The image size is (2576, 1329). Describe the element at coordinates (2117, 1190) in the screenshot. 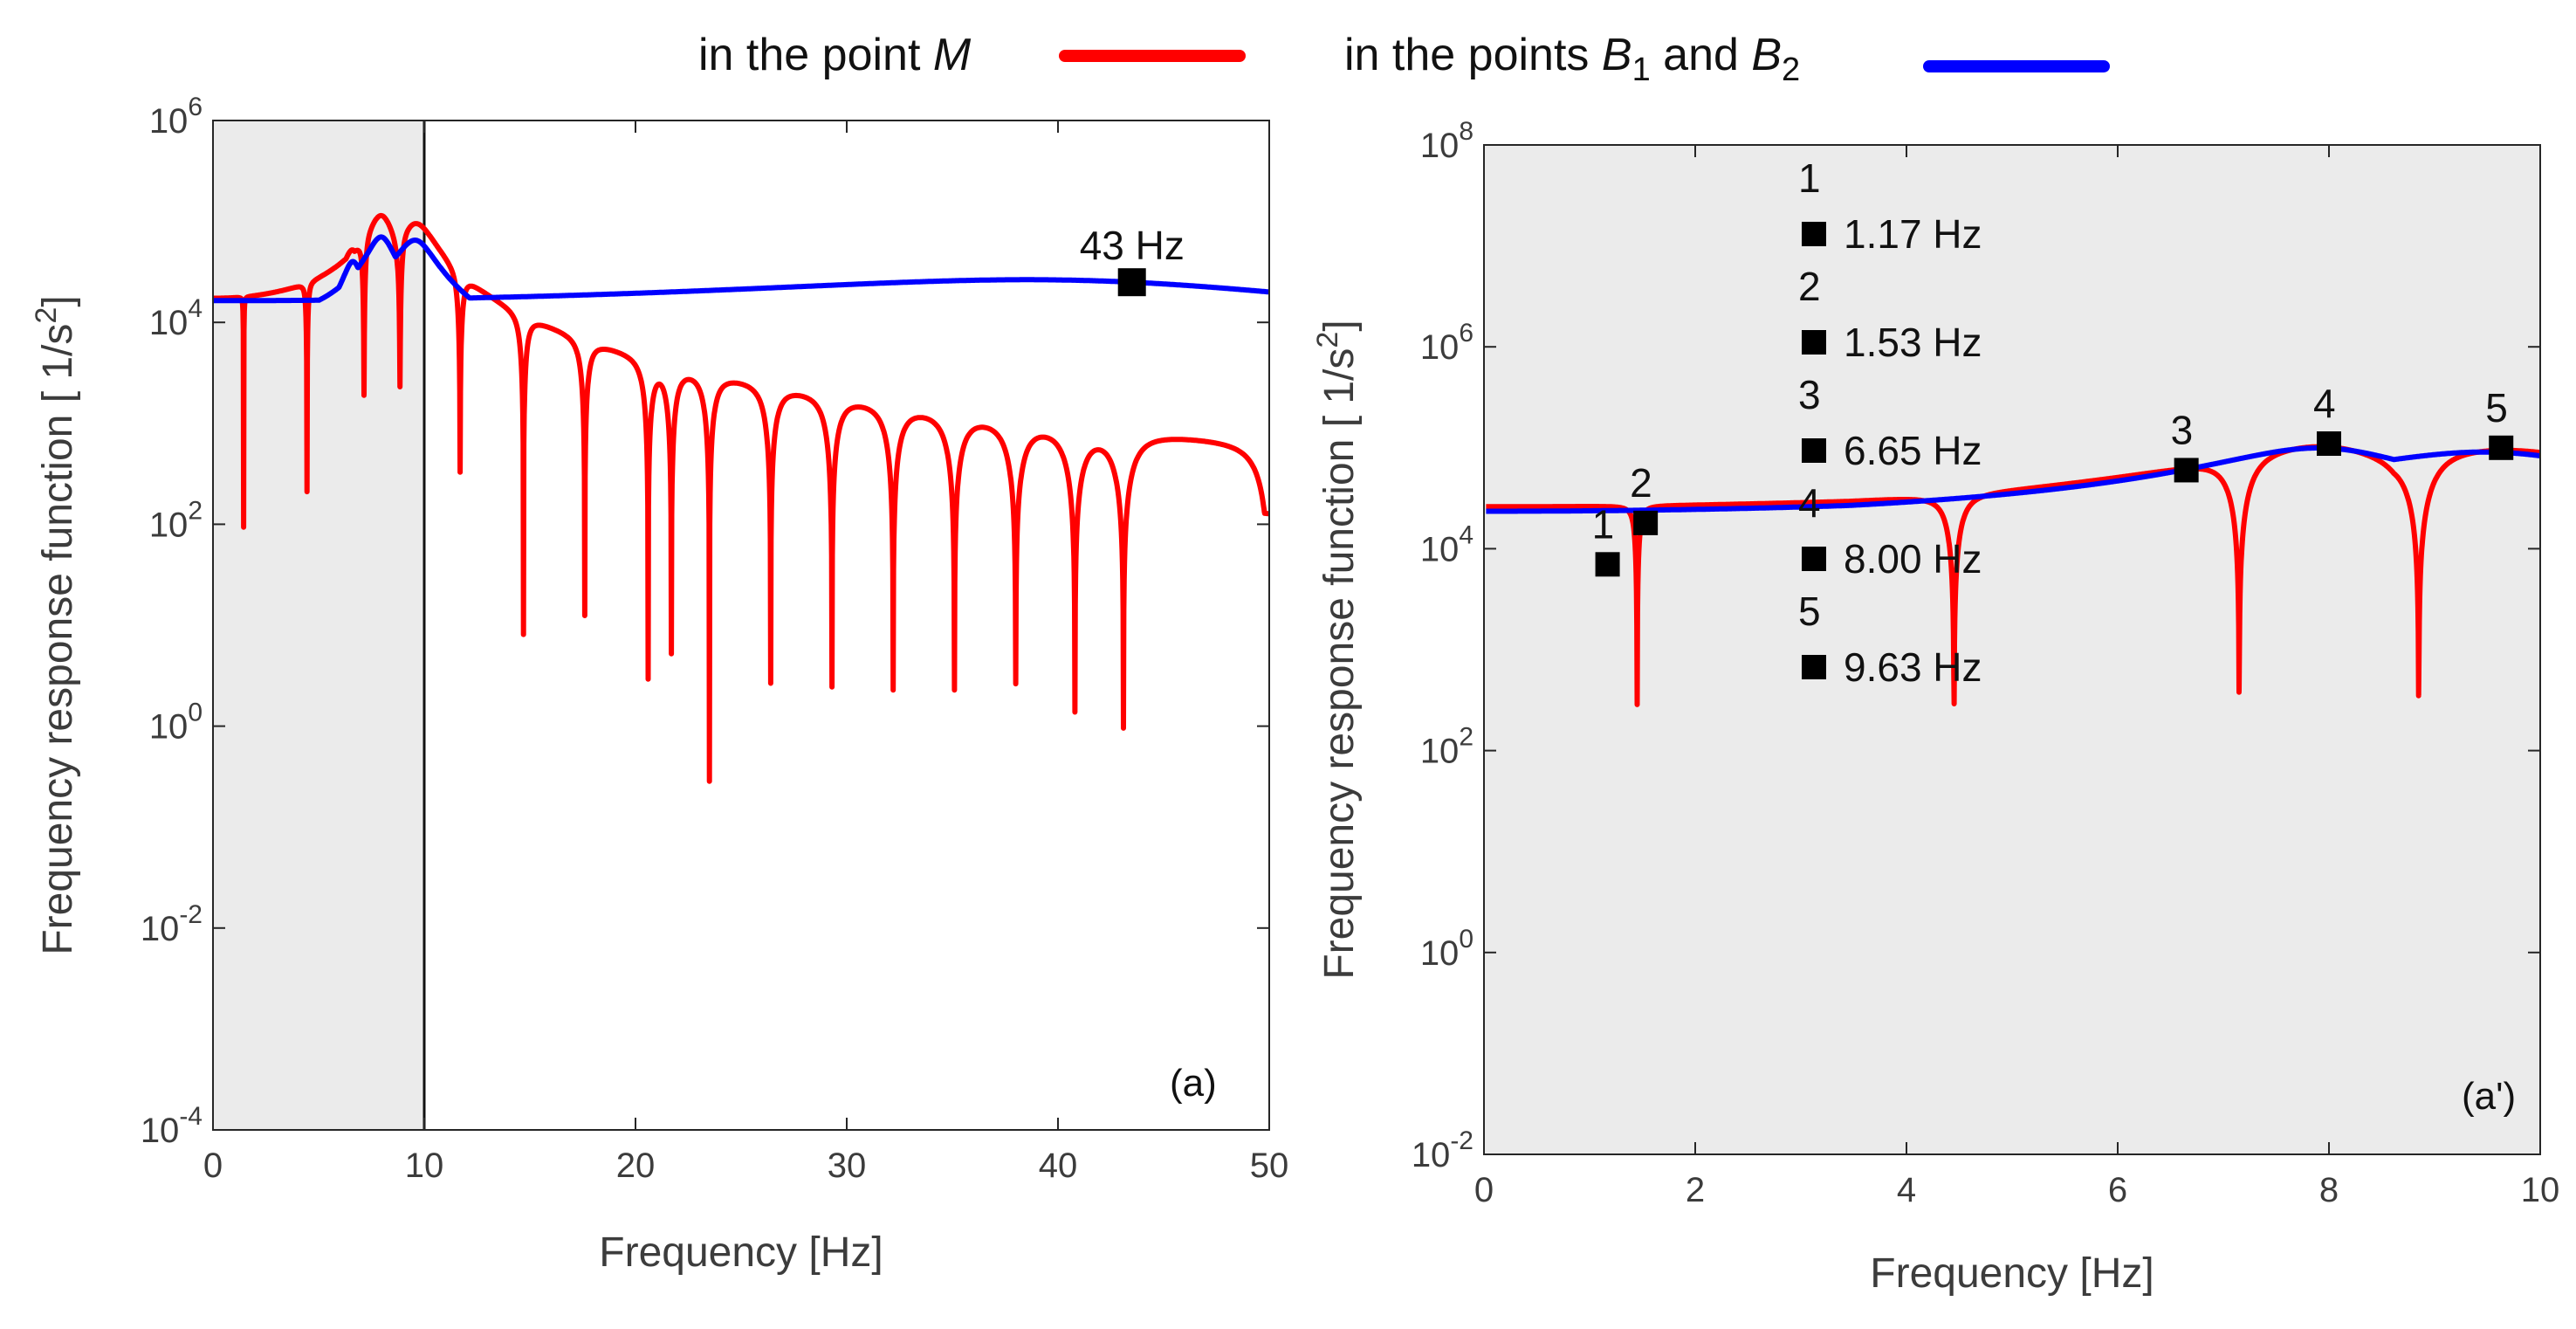

I see `chart-b-xtick-label: 6` at that location.